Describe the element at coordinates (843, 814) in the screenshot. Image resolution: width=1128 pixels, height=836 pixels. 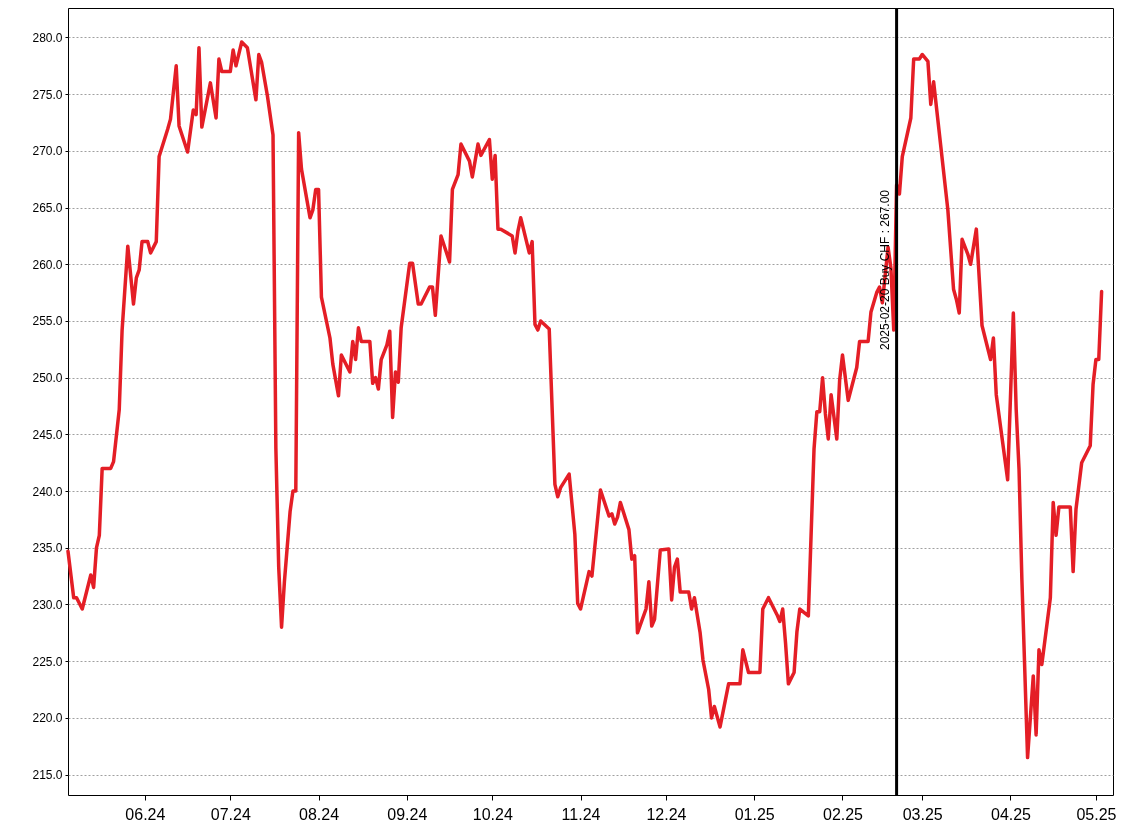
I see `x-tick-label: 02.25` at that location.